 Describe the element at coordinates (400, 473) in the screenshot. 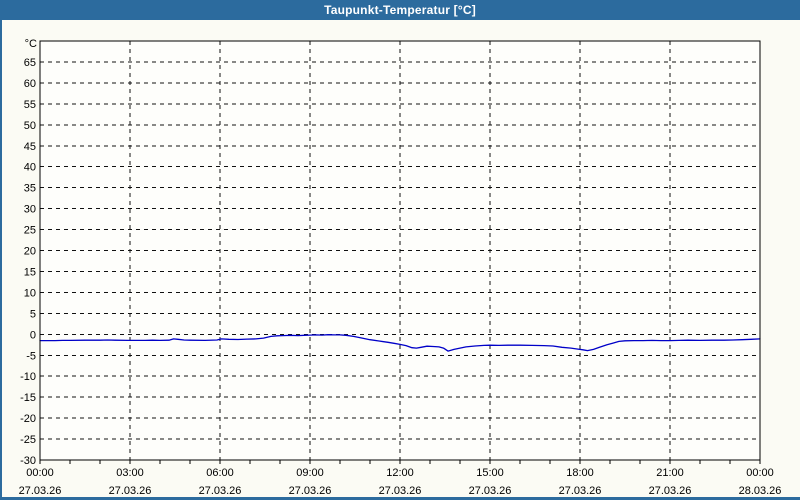

I see `x-axis-time-label: 12:00` at that location.